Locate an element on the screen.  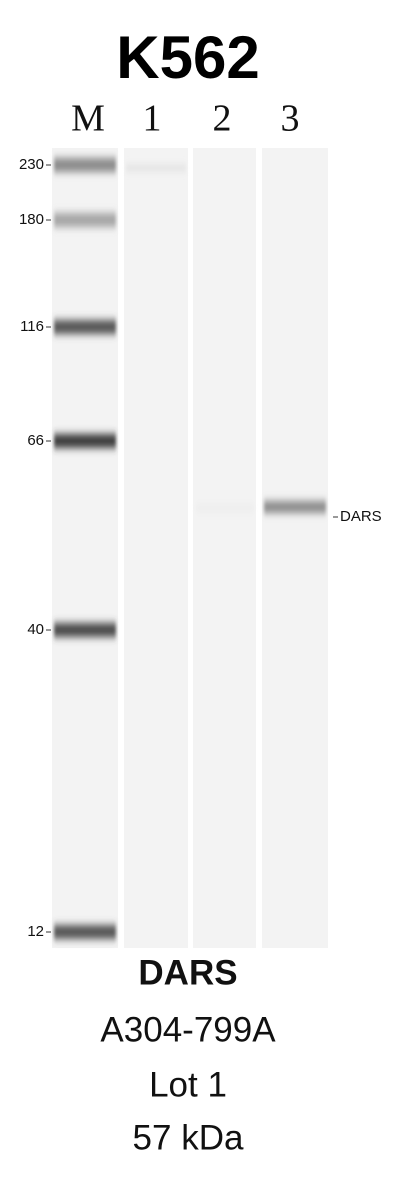
lane-label: M is located at coordinates (88, 119).